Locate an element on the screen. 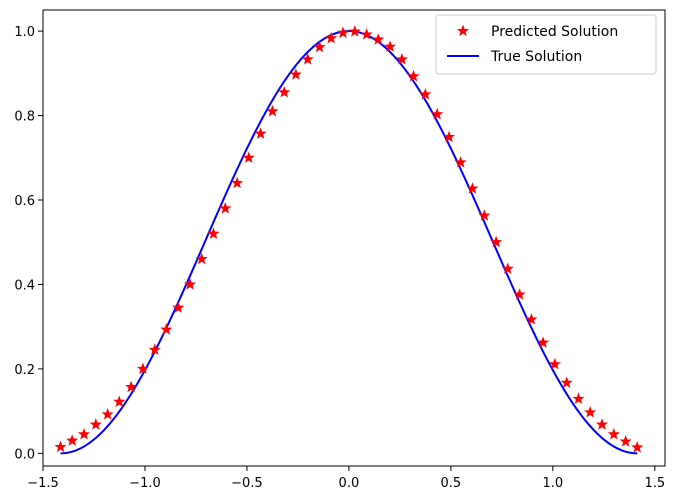 The image size is (675, 502). legend: Predicted Solution True Solution is located at coordinates (546, 44).